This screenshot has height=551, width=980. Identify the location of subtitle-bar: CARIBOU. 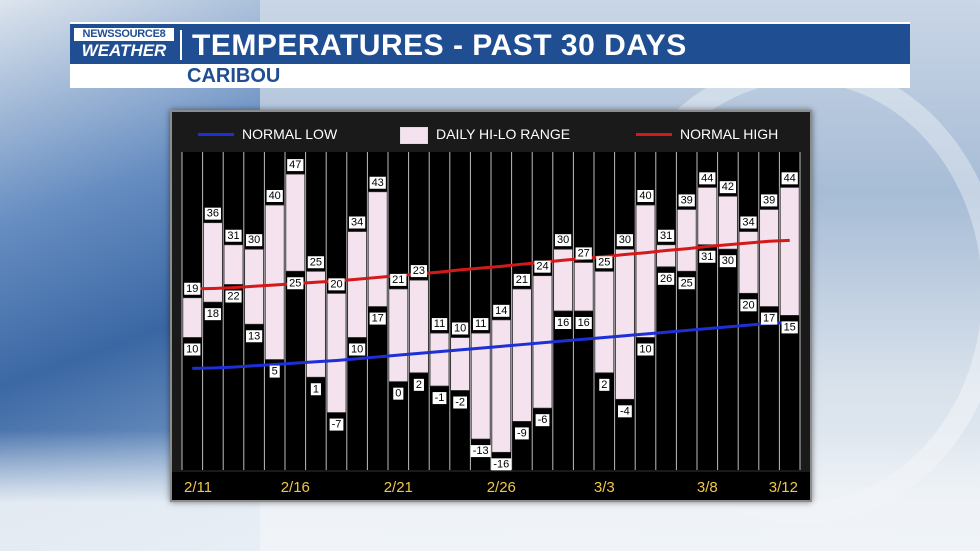
(490, 76).